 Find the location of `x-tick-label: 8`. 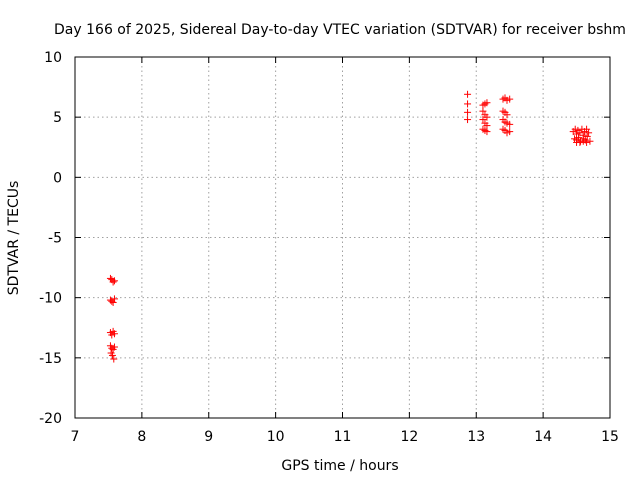

x-tick-label: 8 is located at coordinates (141, 437).